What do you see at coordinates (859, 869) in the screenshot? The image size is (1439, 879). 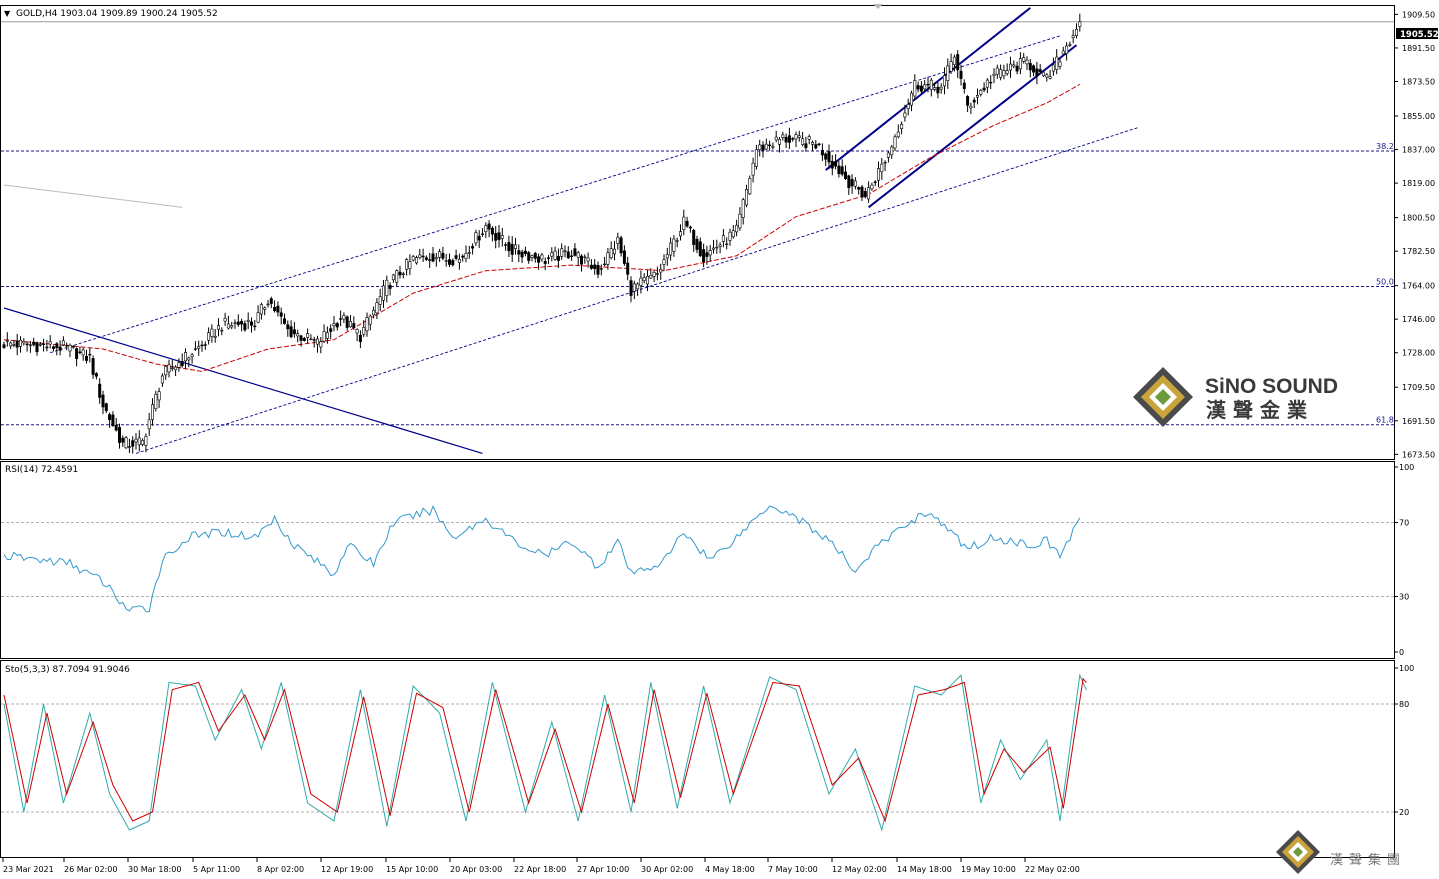 I see `time-tick-label: 12 May 02:00` at bounding box center [859, 869].